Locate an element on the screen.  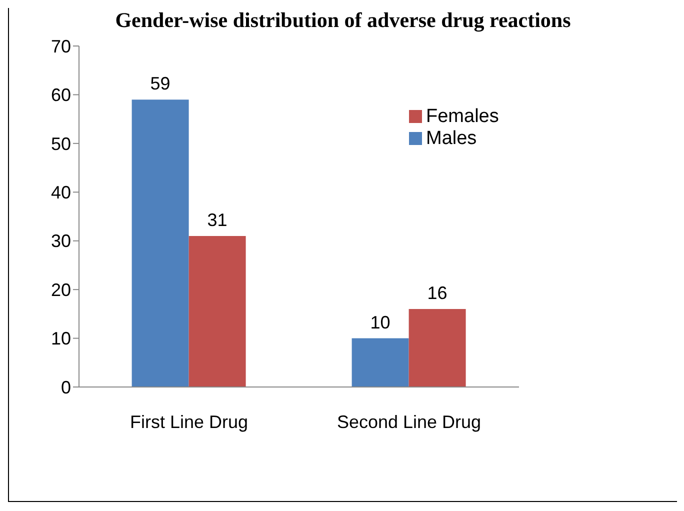
x-tick-label: First Line Drug is located at coordinates (189, 422).